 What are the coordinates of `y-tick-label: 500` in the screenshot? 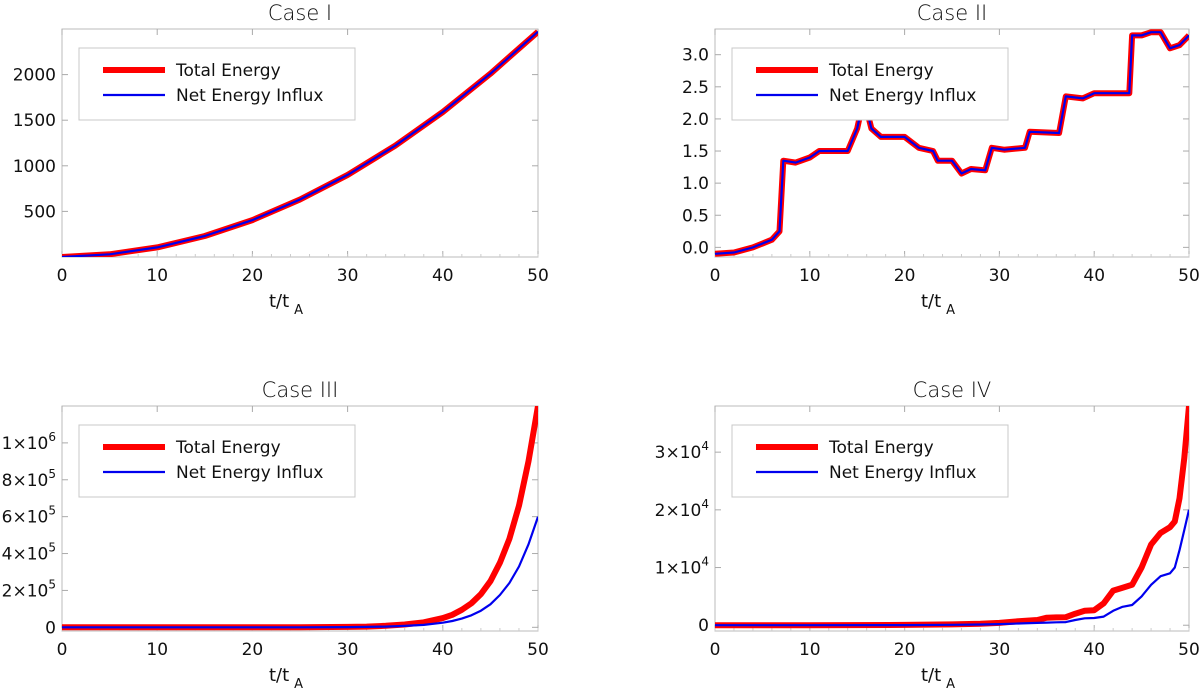 It's located at (40, 212).